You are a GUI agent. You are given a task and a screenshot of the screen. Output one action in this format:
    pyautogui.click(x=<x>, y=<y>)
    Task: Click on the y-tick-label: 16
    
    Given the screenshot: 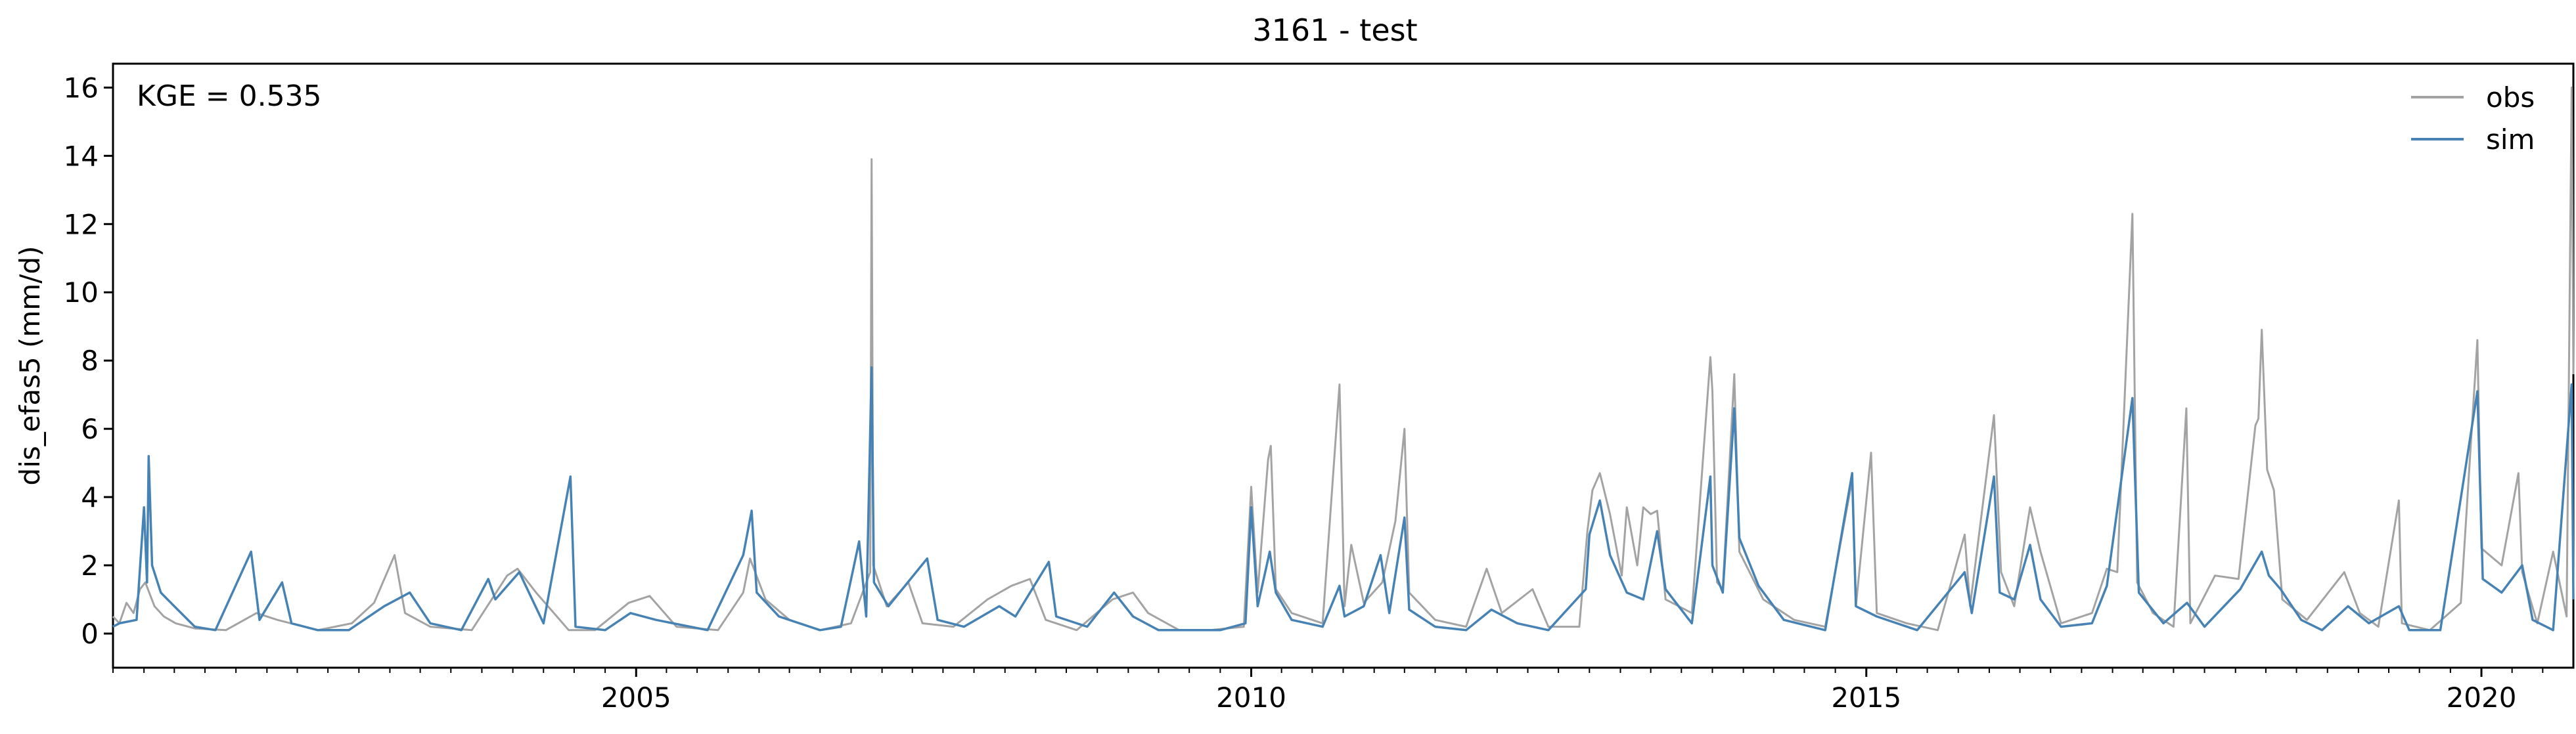 What is the action you would take?
    pyautogui.click(x=81, y=88)
    